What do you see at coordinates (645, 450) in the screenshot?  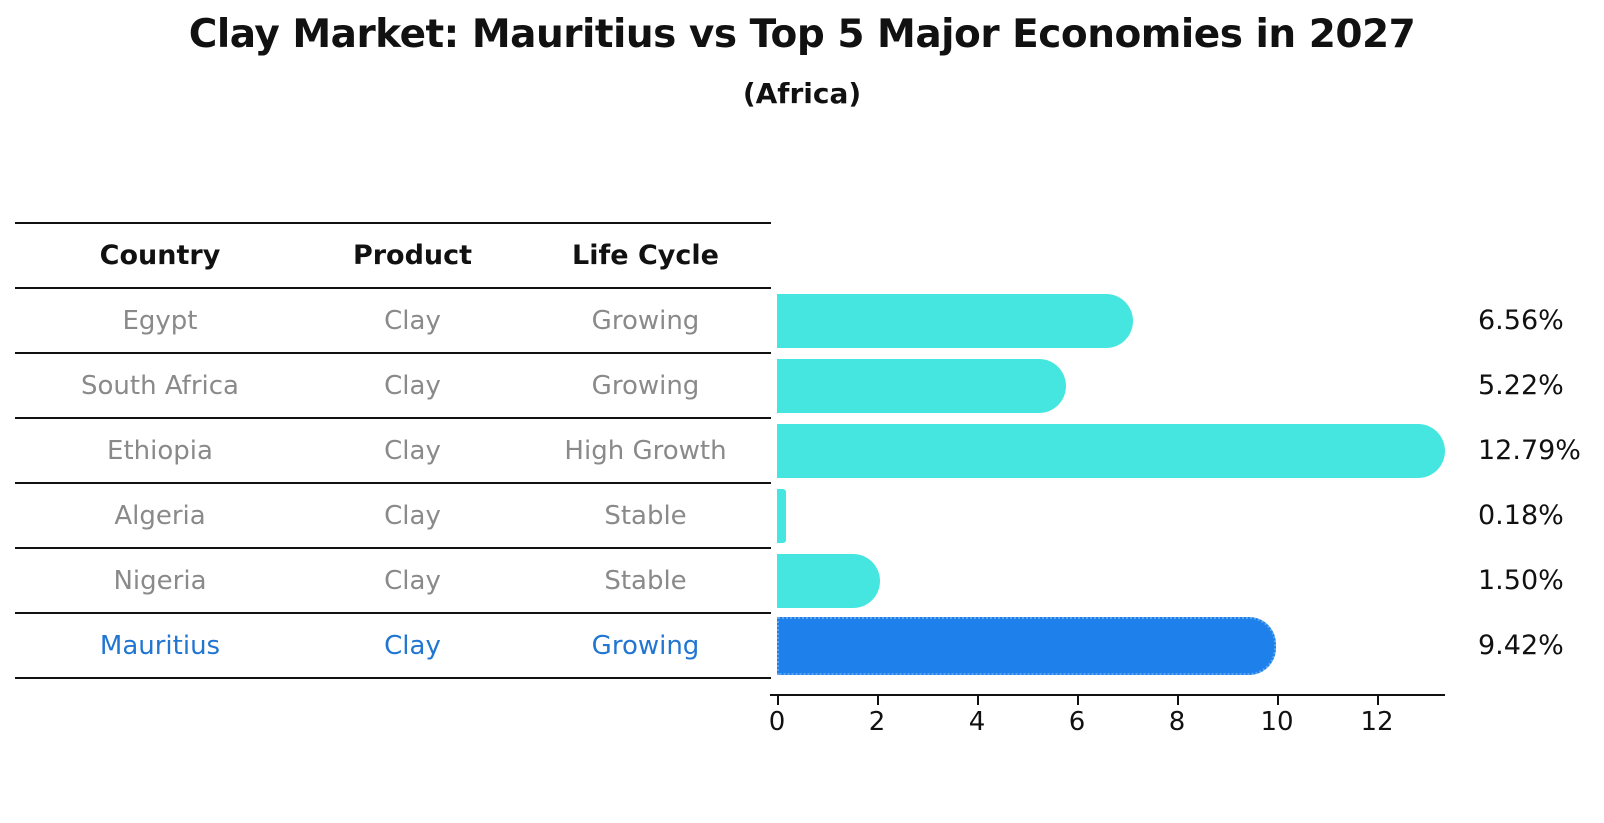 I see `lifecycle-cell: High Growth` at bounding box center [645, 450].